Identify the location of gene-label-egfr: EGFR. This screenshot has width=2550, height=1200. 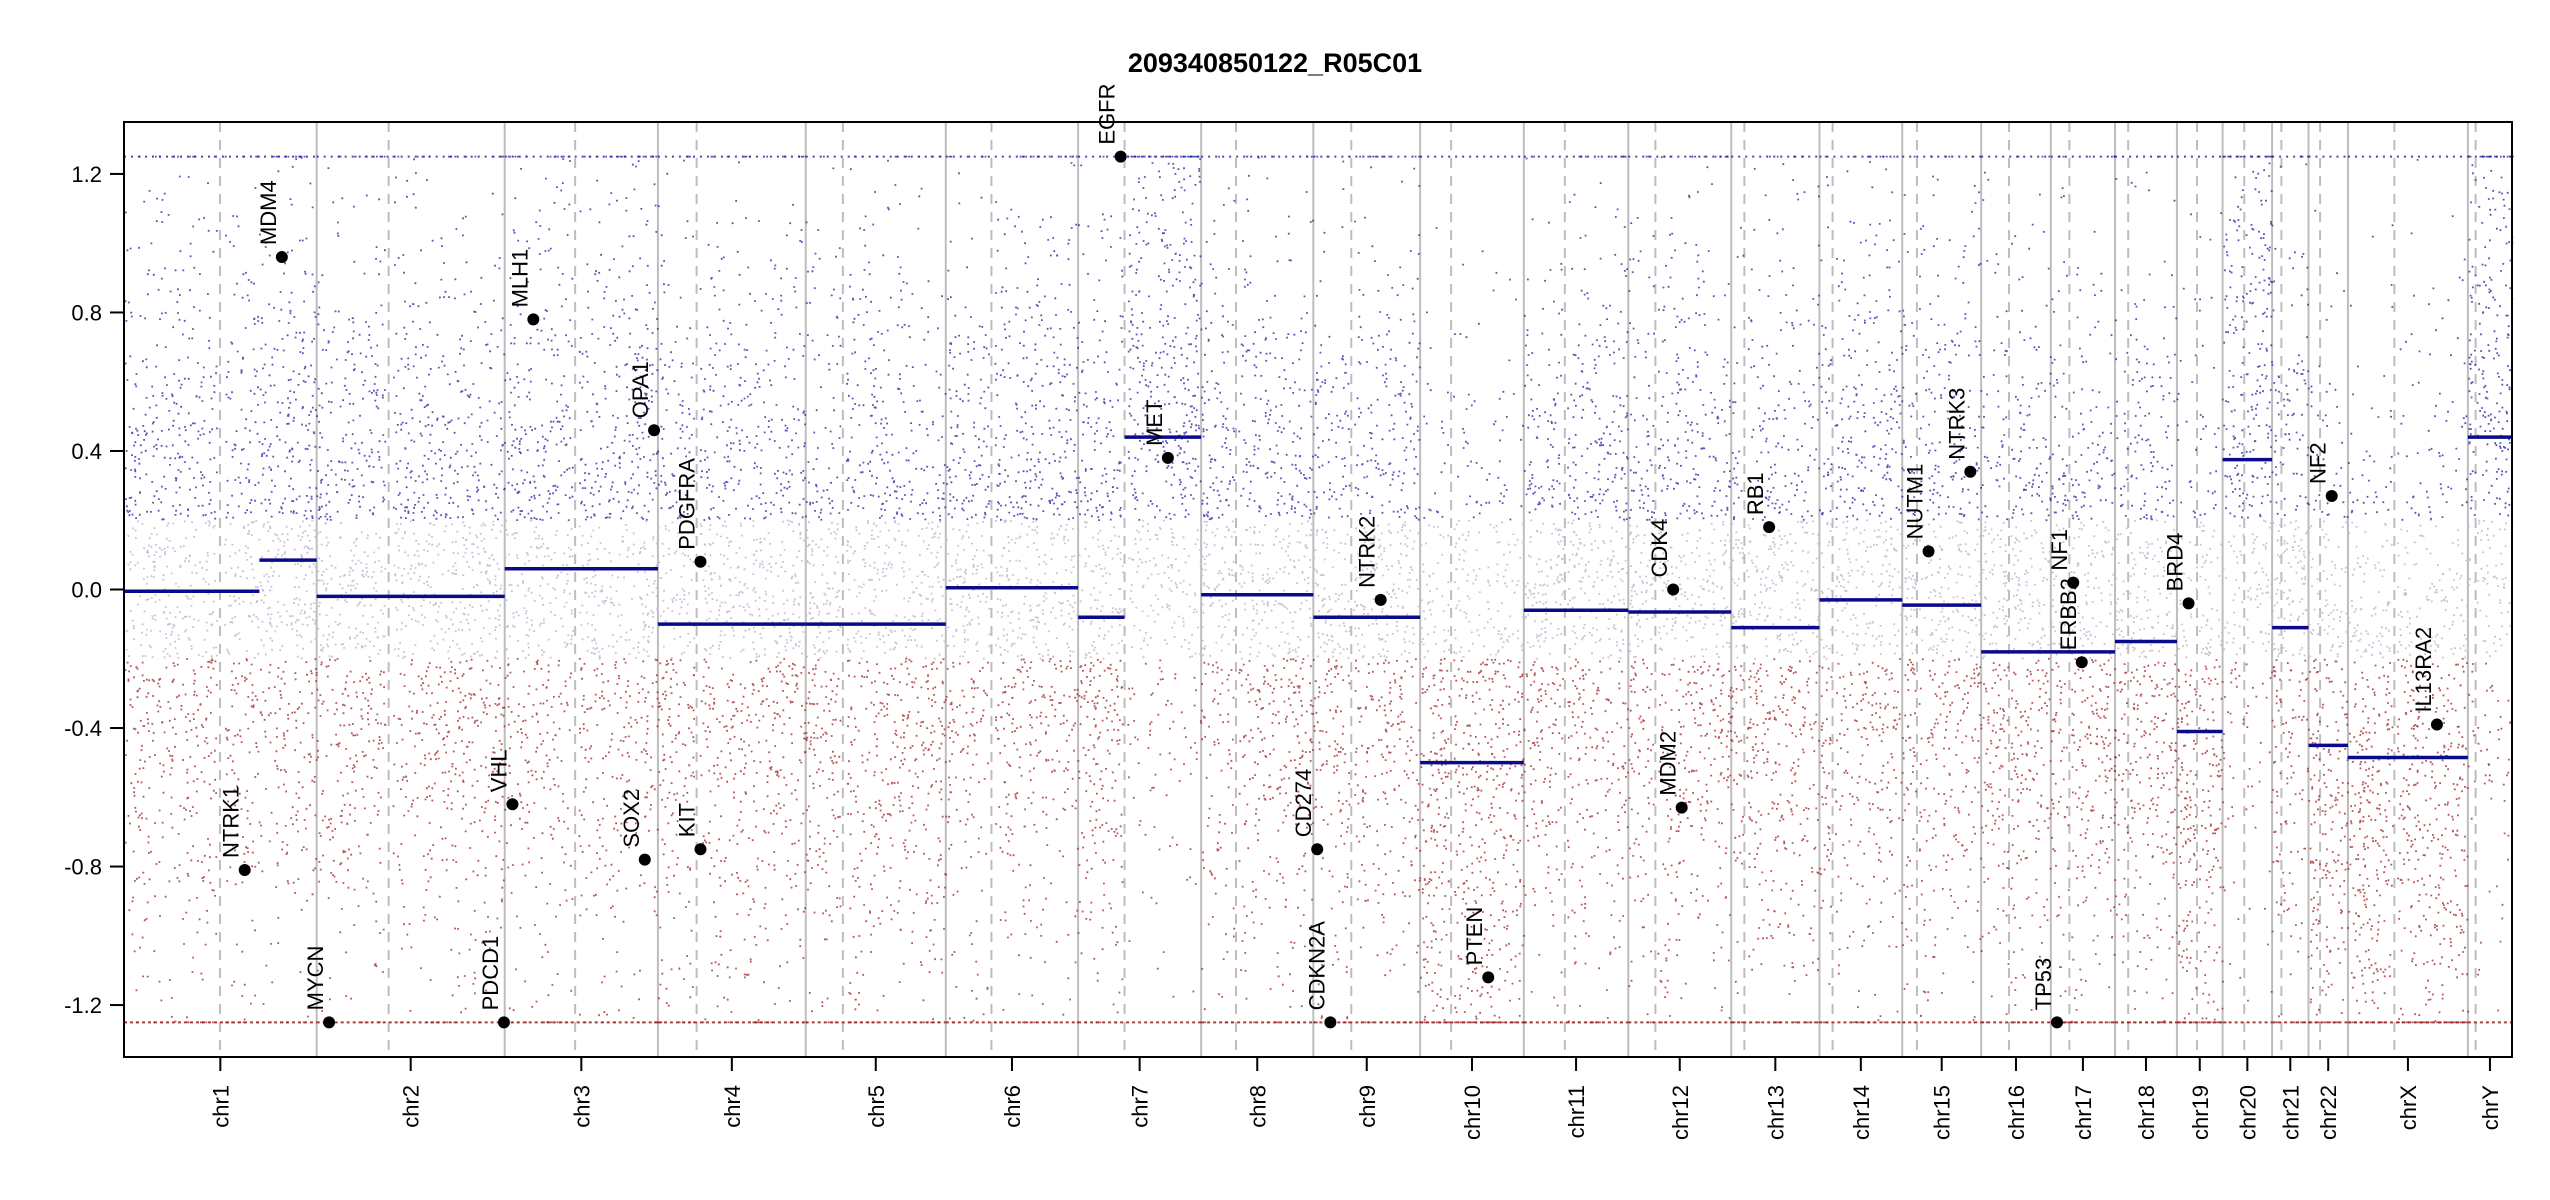
(1107, 114).